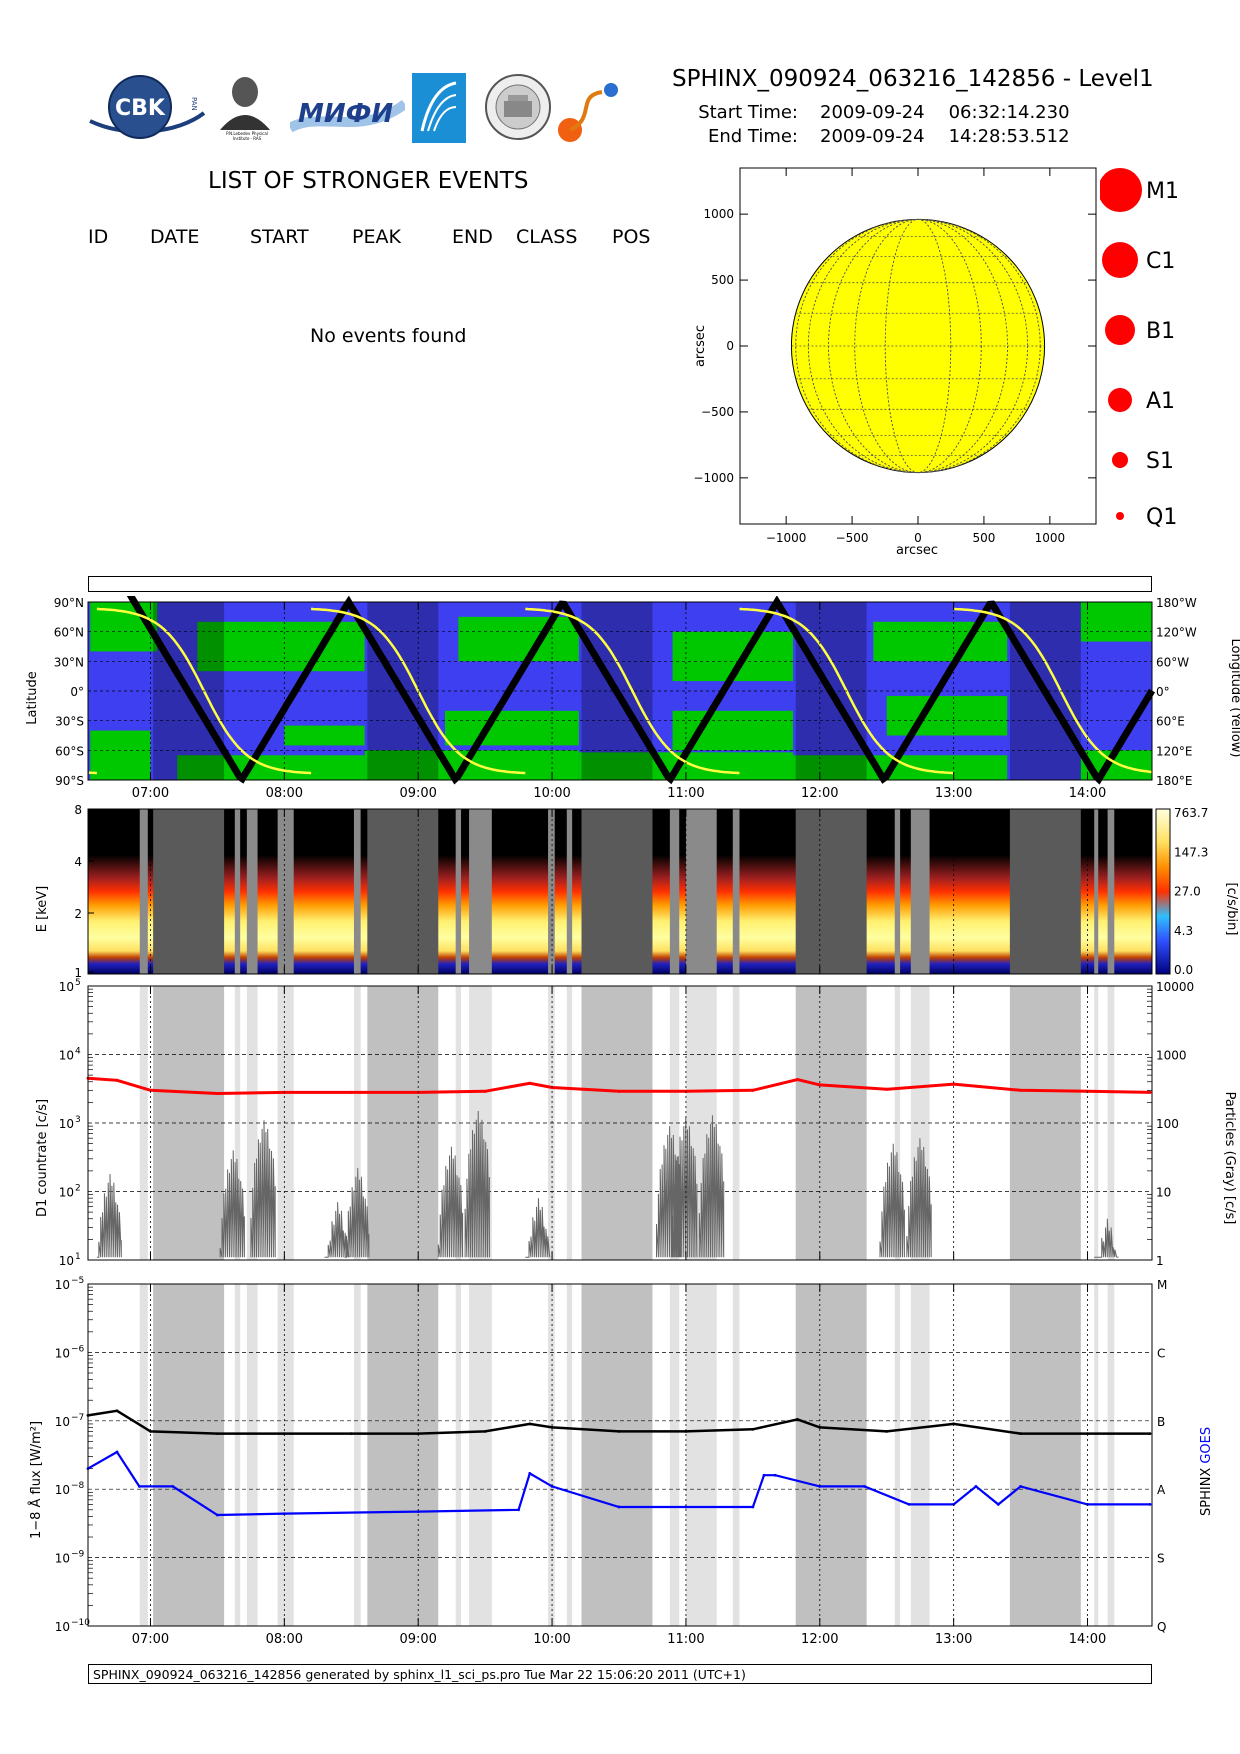  Describe the element at coordinates (147, 110) in the screenshot. I see `cbk-logo: CBK PAN` at that location.